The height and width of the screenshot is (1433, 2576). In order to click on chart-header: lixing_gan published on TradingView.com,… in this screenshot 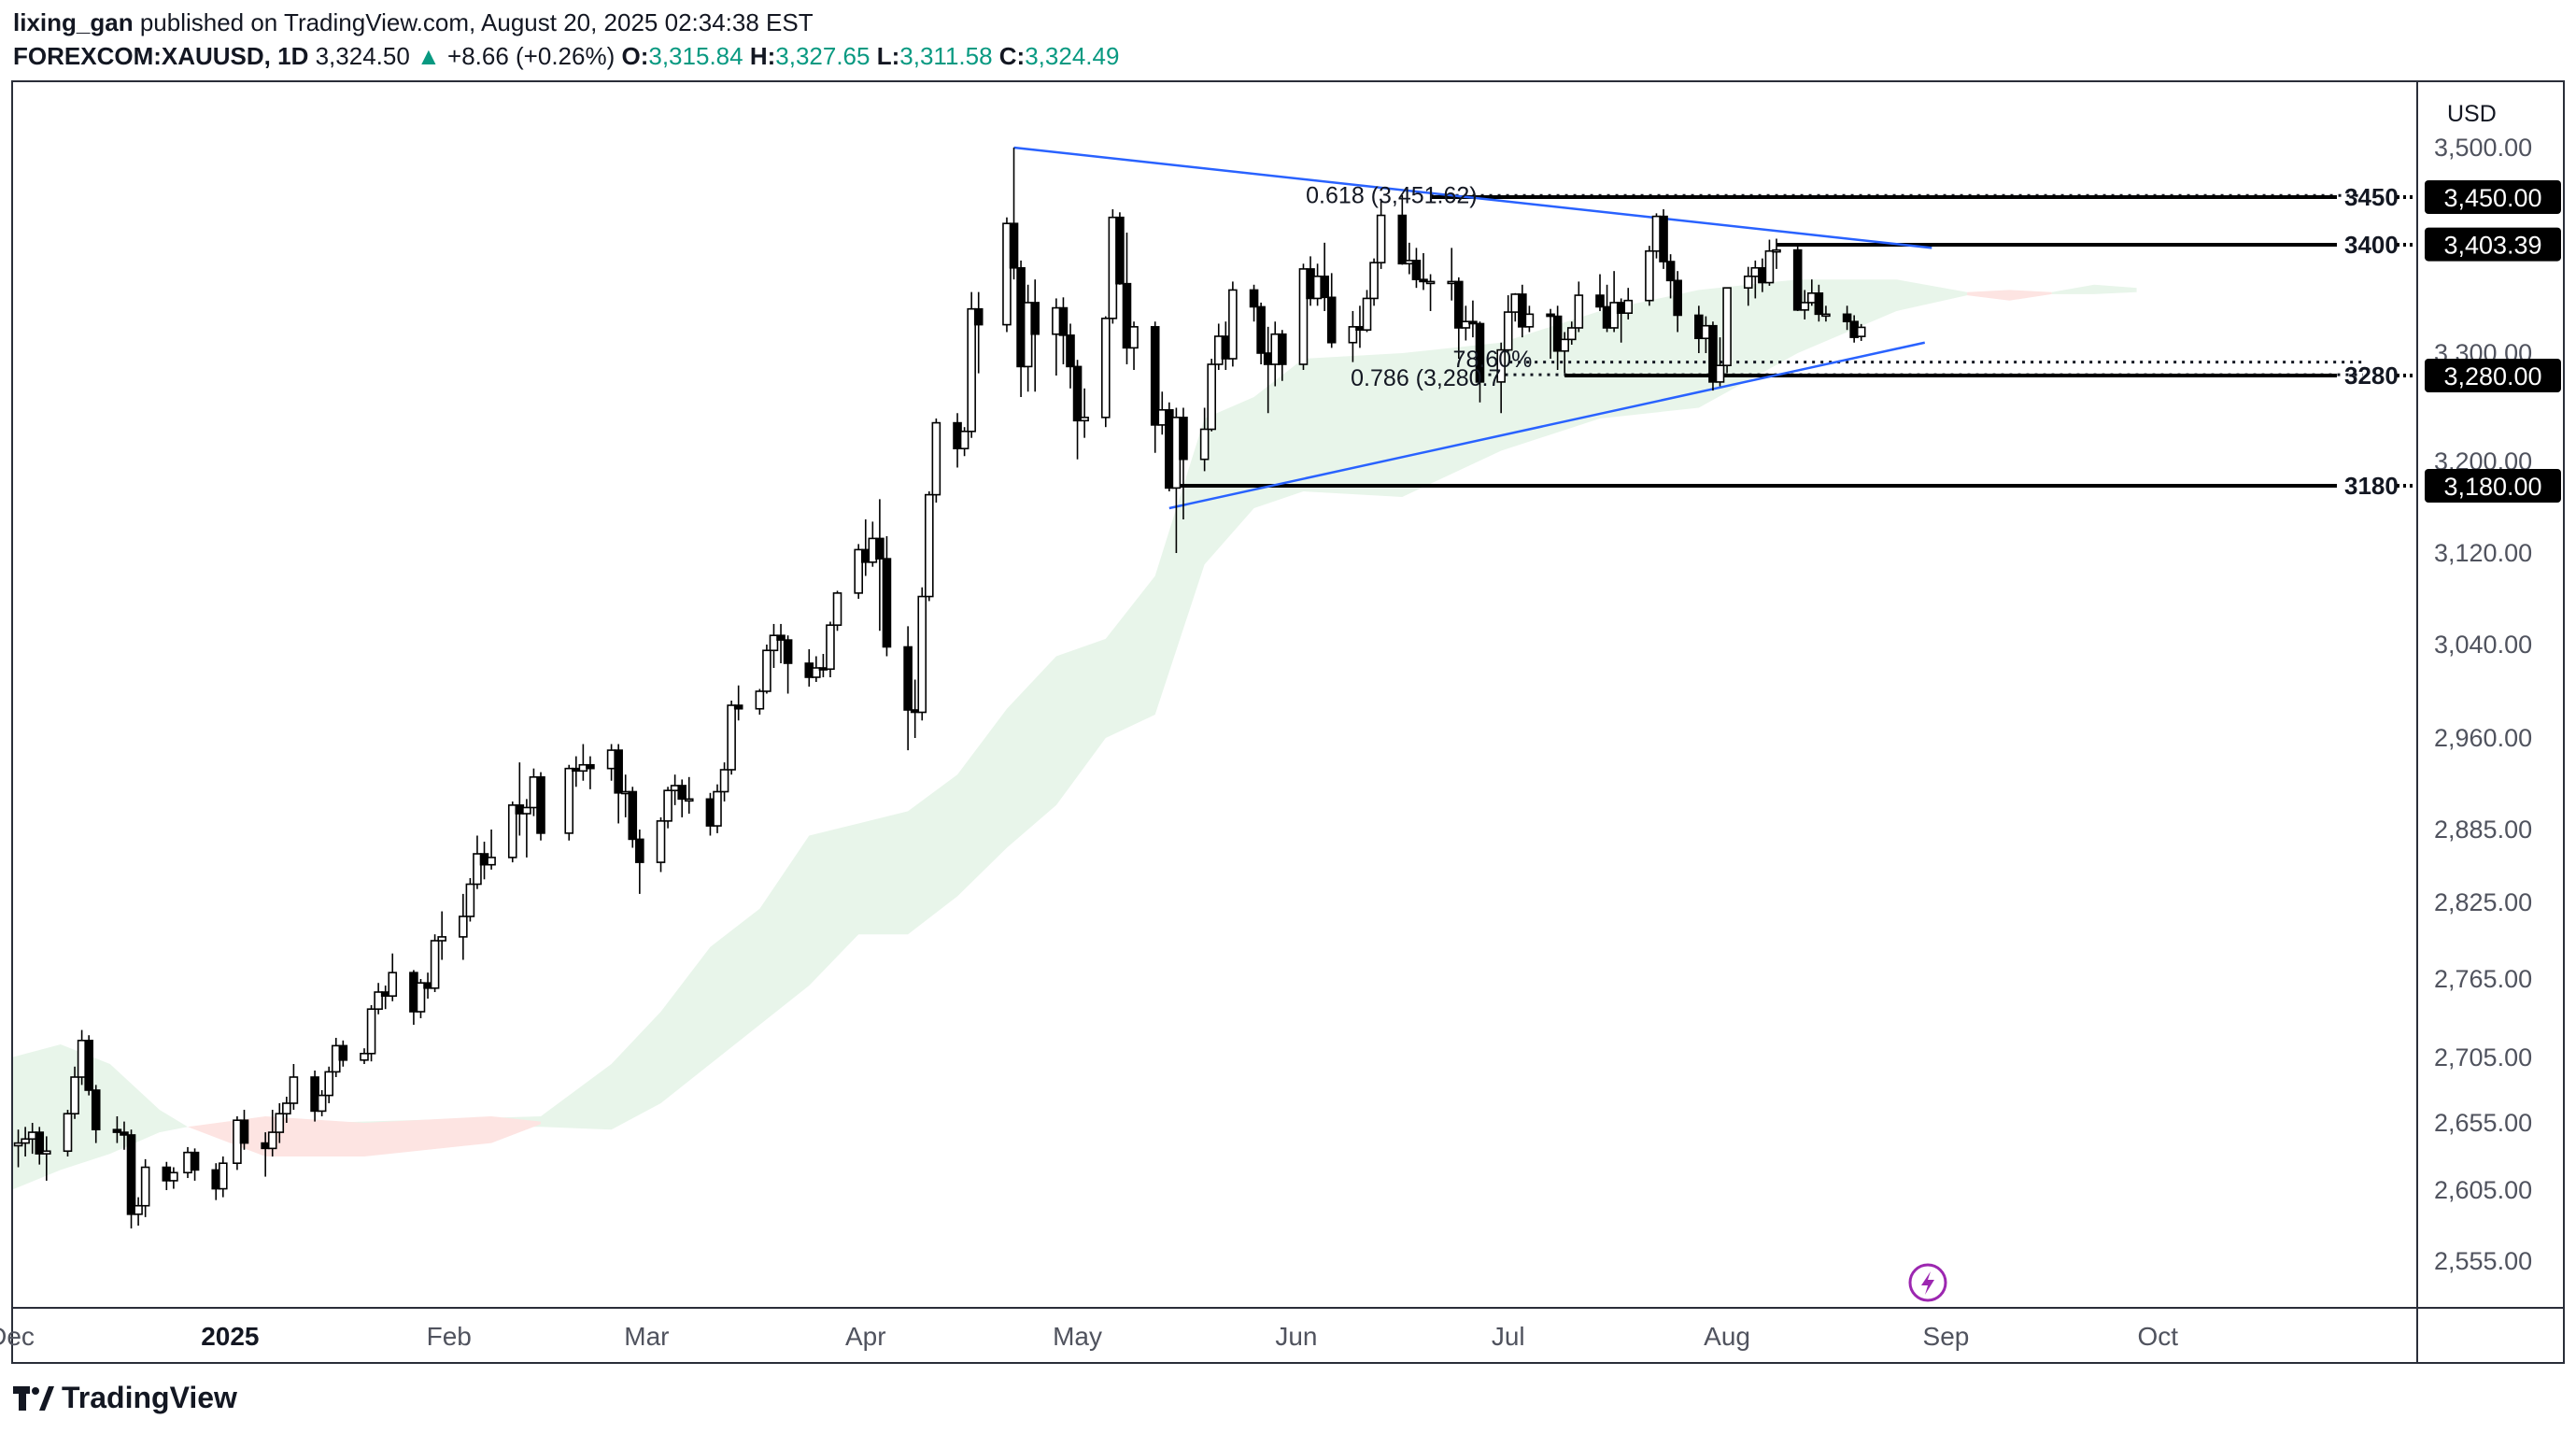, I will do `click(566, 39)`.